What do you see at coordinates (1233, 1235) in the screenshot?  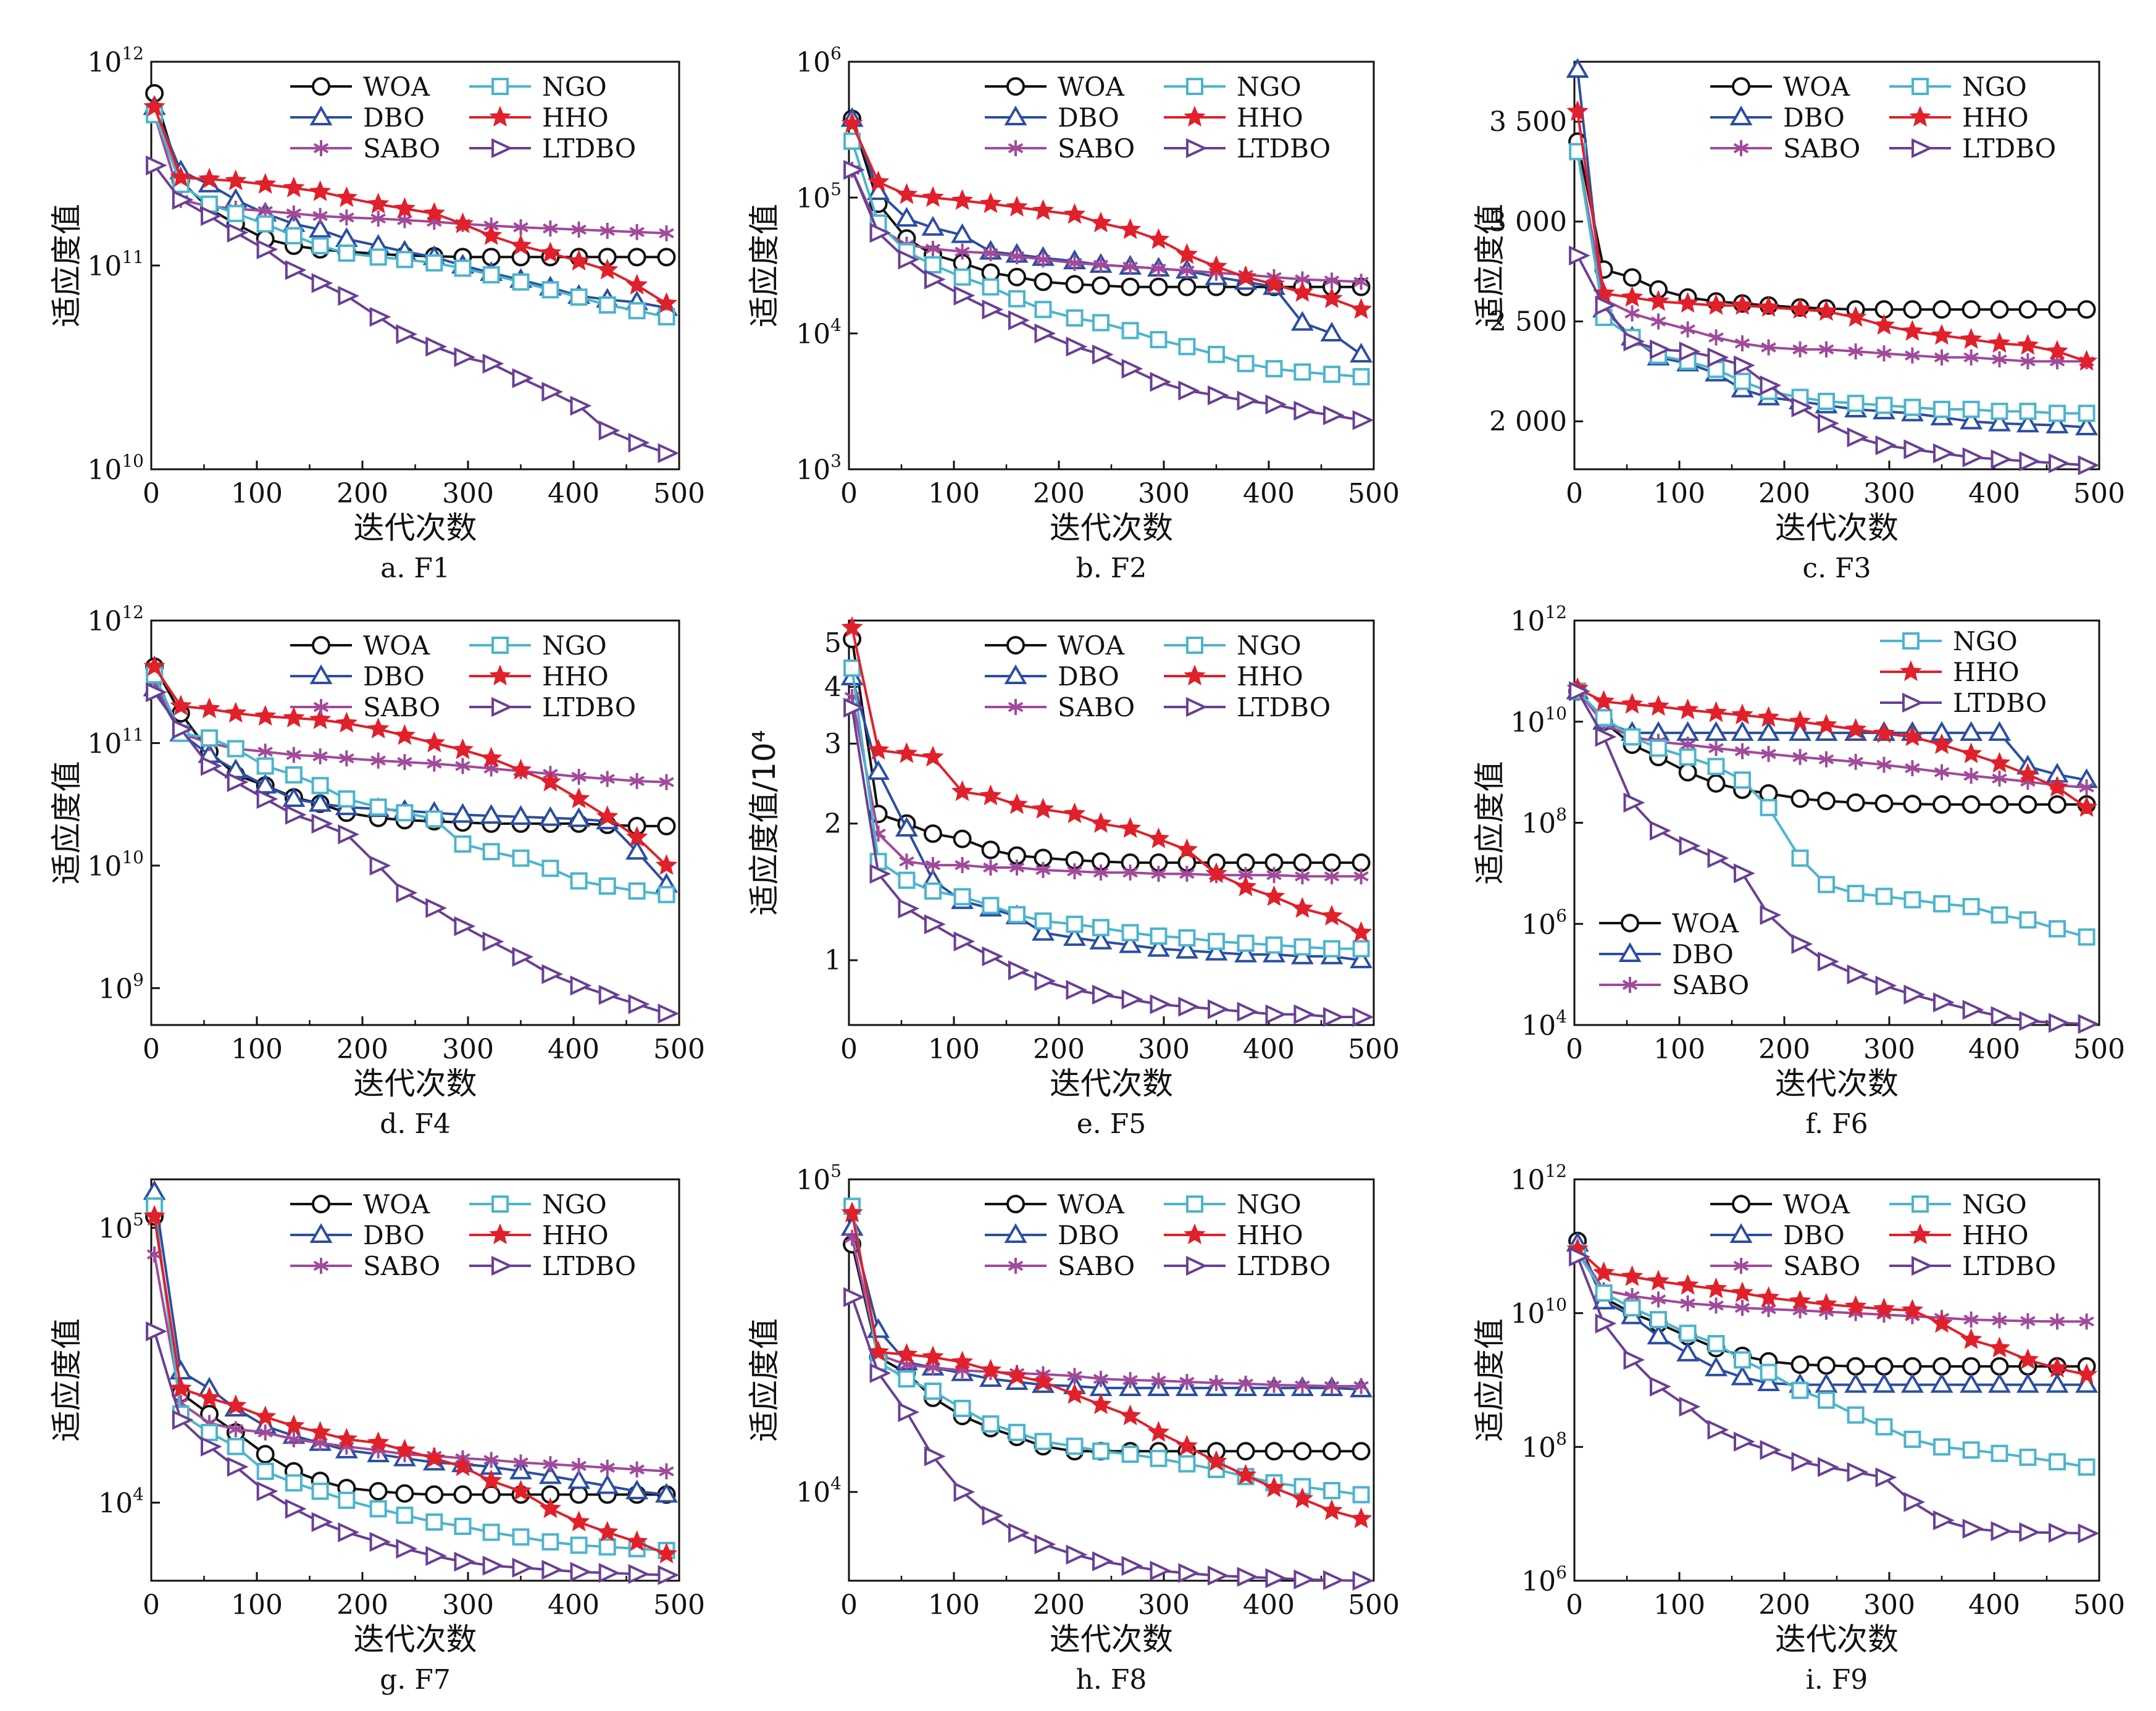 I see `legend-item-hho: HHO` at bounding box center [1233, 1235].